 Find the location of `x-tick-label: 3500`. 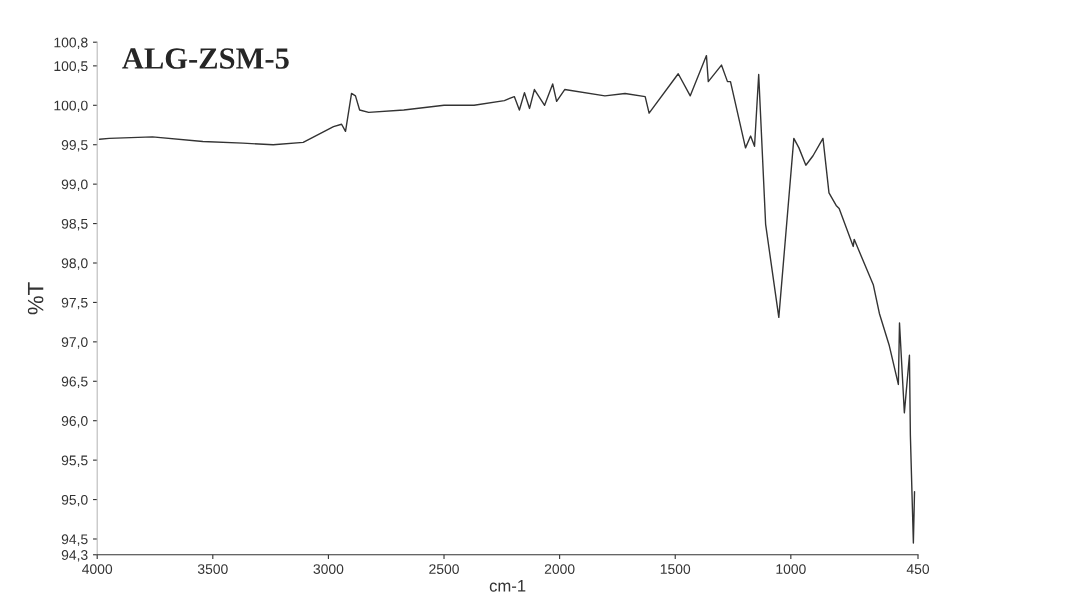

x-tick-label: 3500 is located at coordinates (212, 569).